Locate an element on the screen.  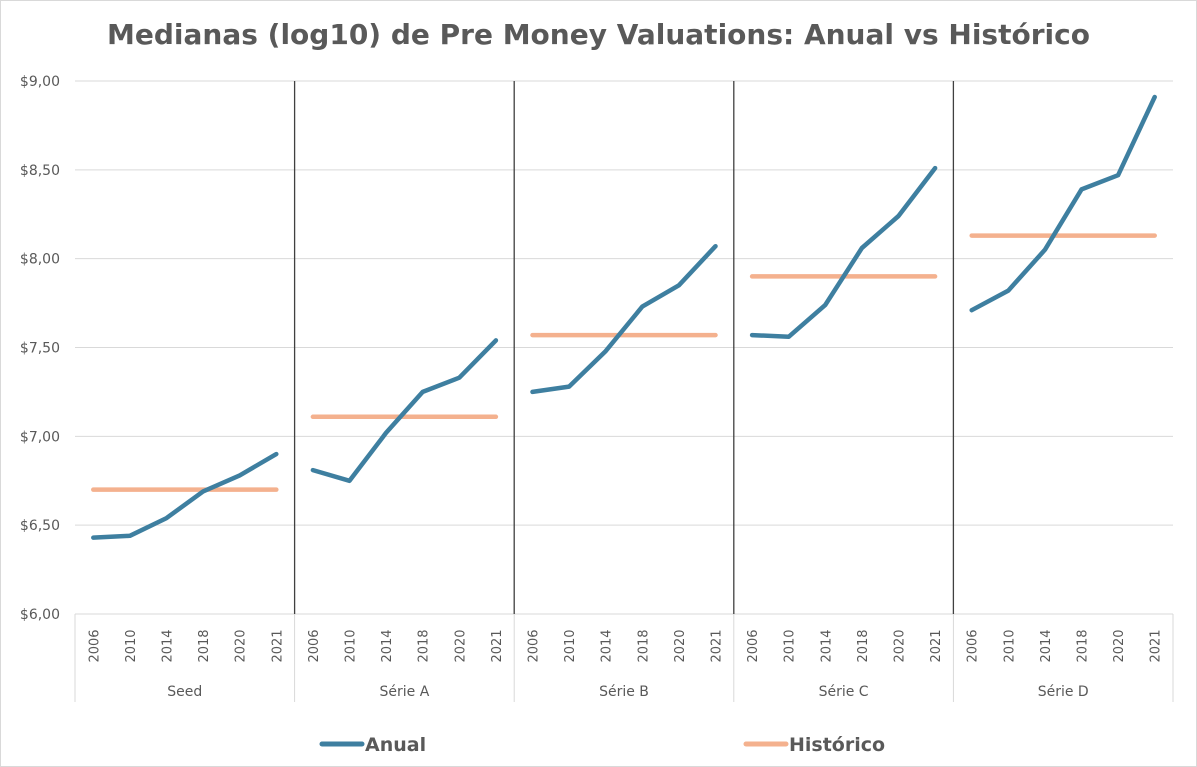
y-tick-label: $8,00 is located at coordinates (40, 260).